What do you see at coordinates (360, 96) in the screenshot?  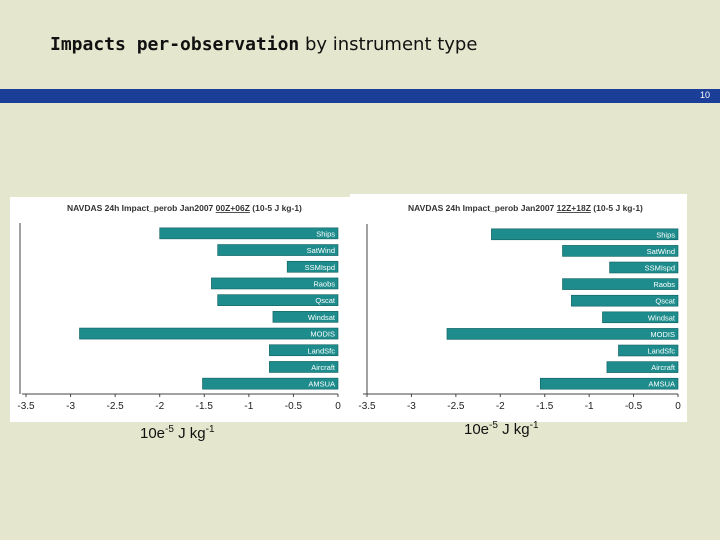 I see `header-divider-bar` at bounding box center [360, 96].